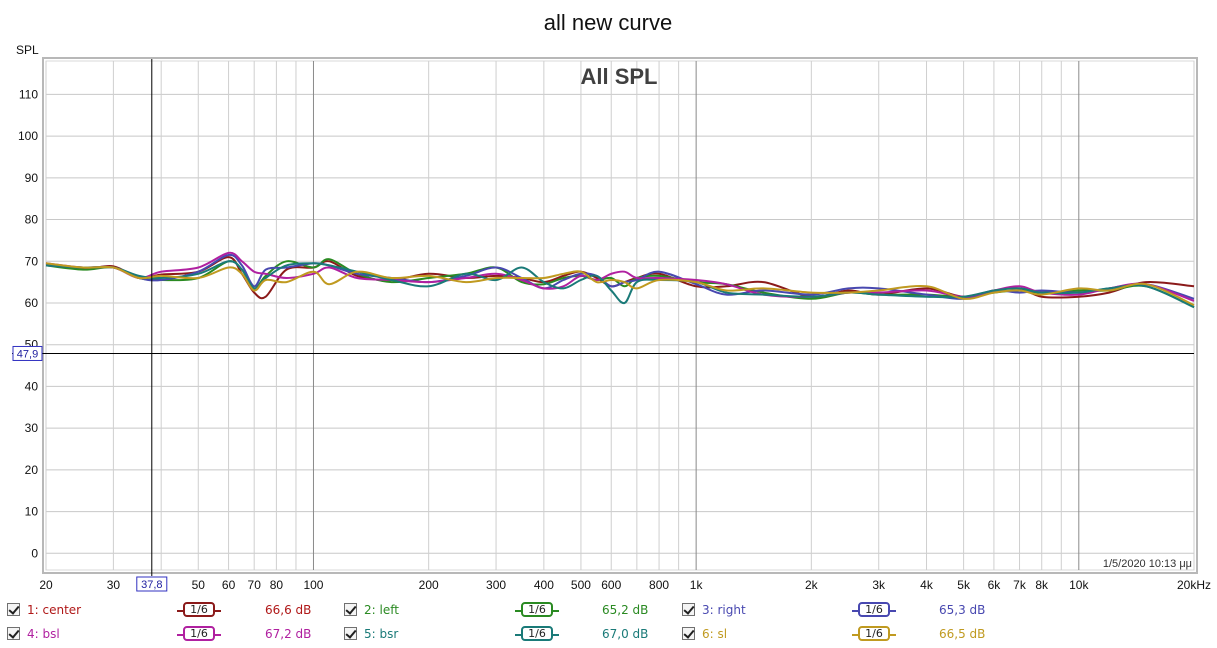 The height and width of the screenshot is (648, 1217). I want to click on series-lines, so click(620, 280).